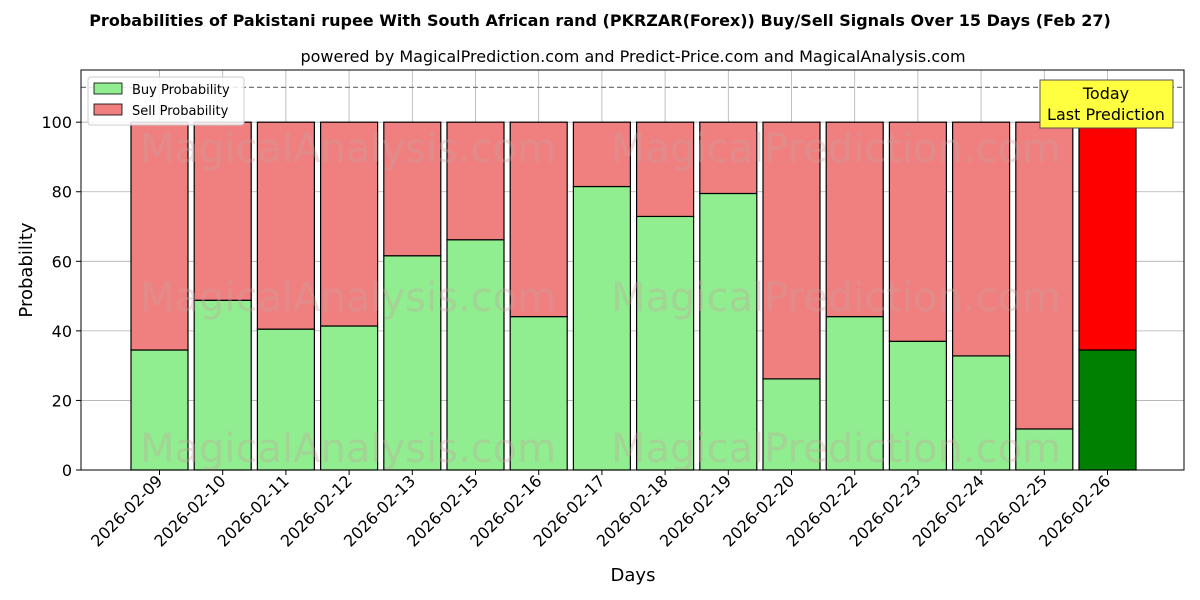 The image size is (1200, 600). I want to click on y-tick-label: 80, so click(62, 192).